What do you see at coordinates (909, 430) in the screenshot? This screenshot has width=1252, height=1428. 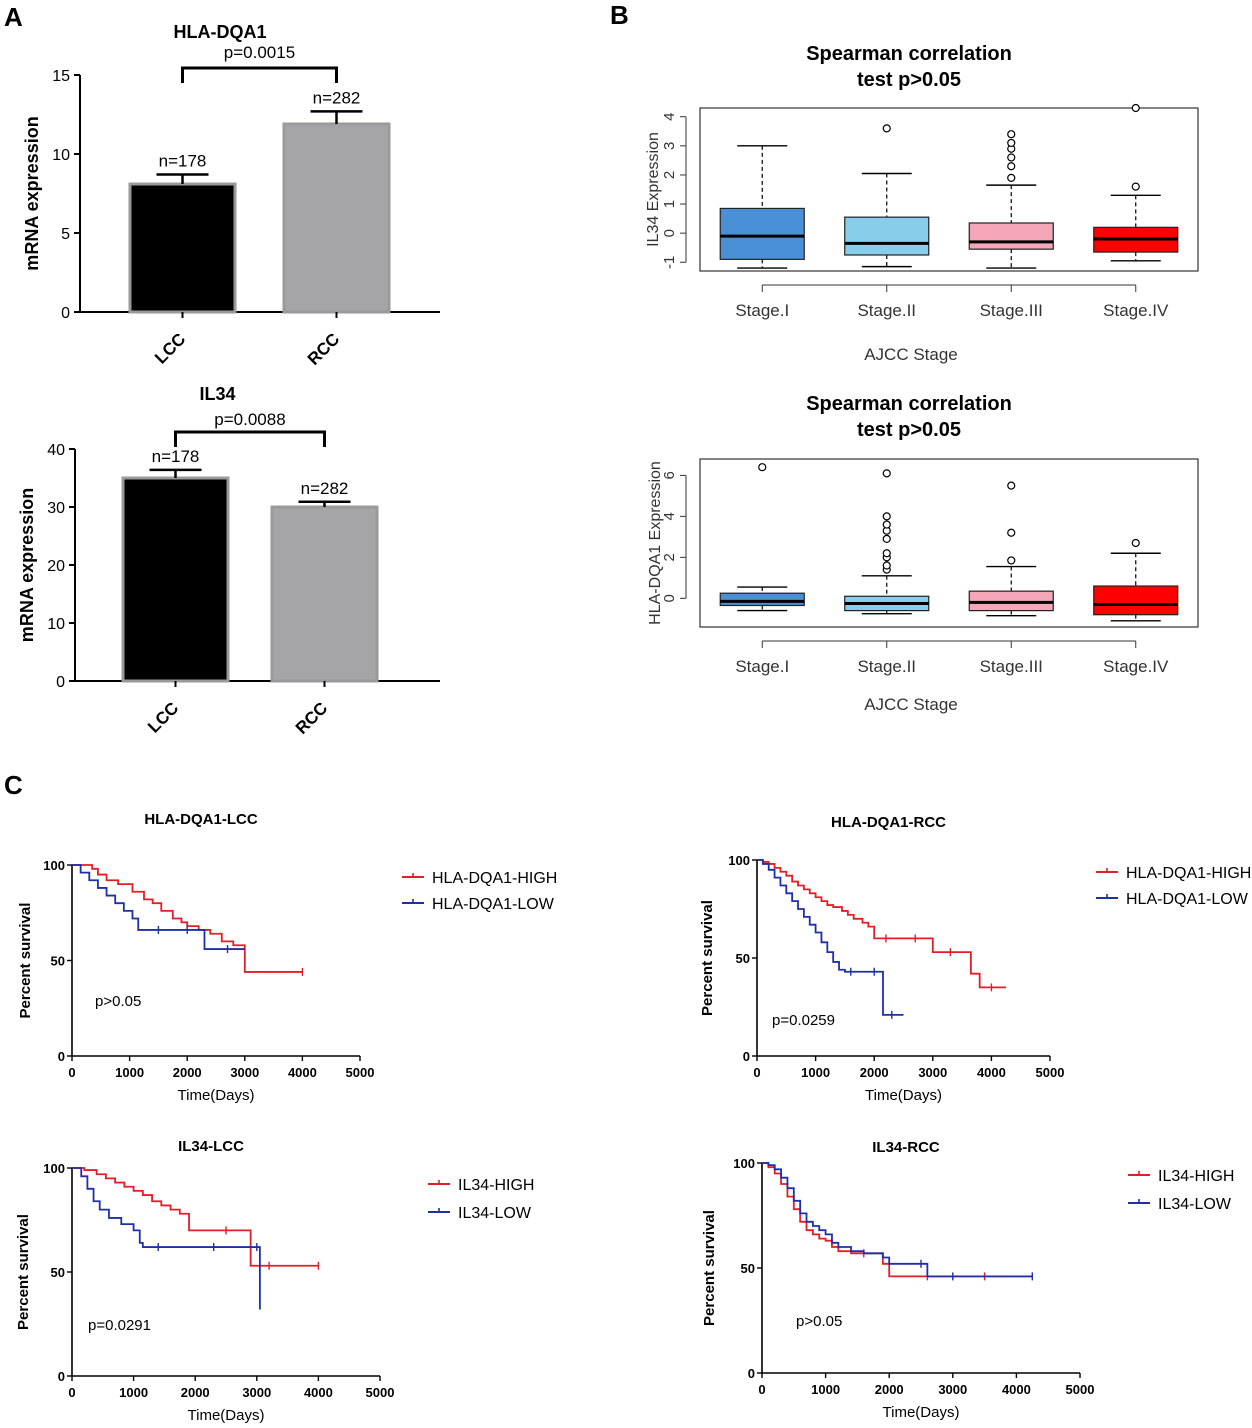 I see `chart-title-line: test p>0.05` at bounding box center [909, 430].